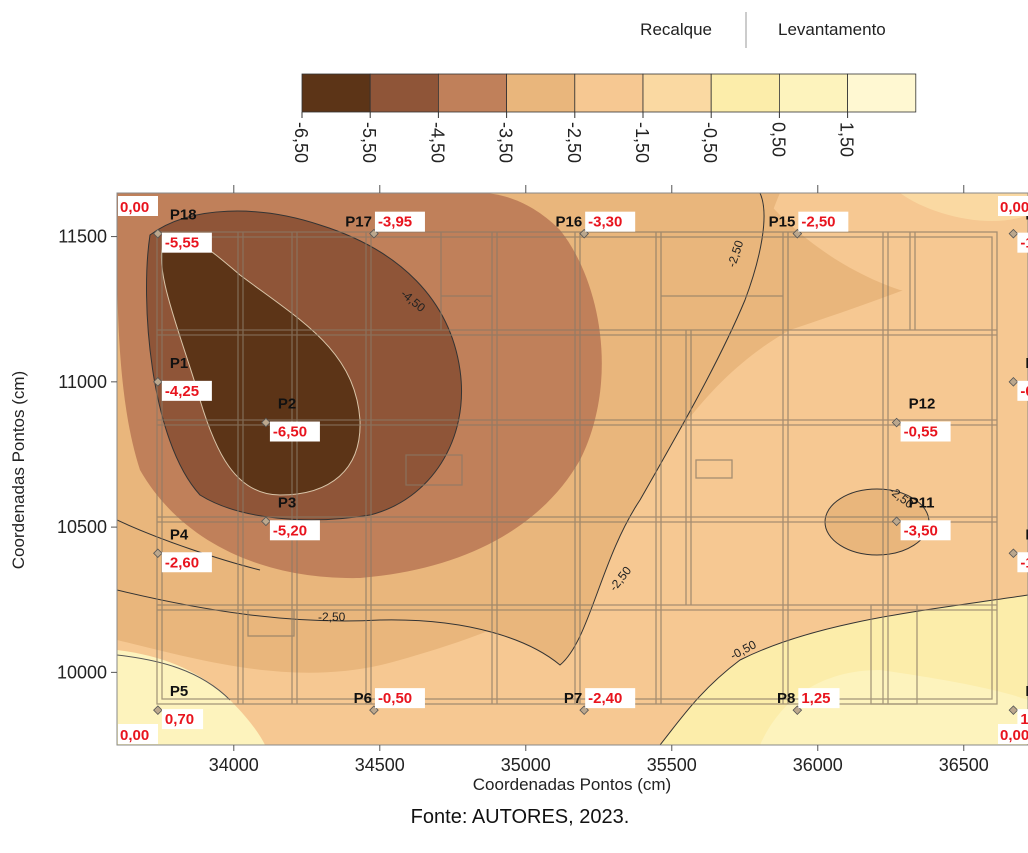 This screenshot has width=1028, height=853. I want to click on point-value: -1,60, so click(1024, 562).